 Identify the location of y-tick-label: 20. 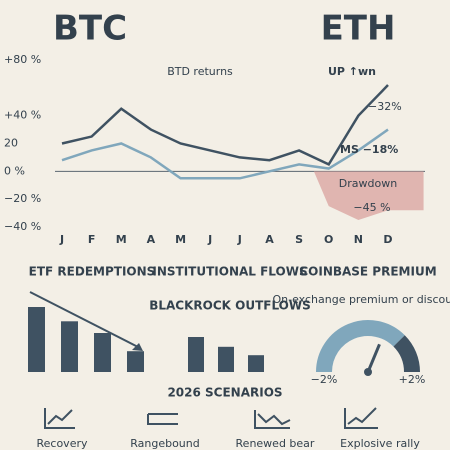
(11, 143).